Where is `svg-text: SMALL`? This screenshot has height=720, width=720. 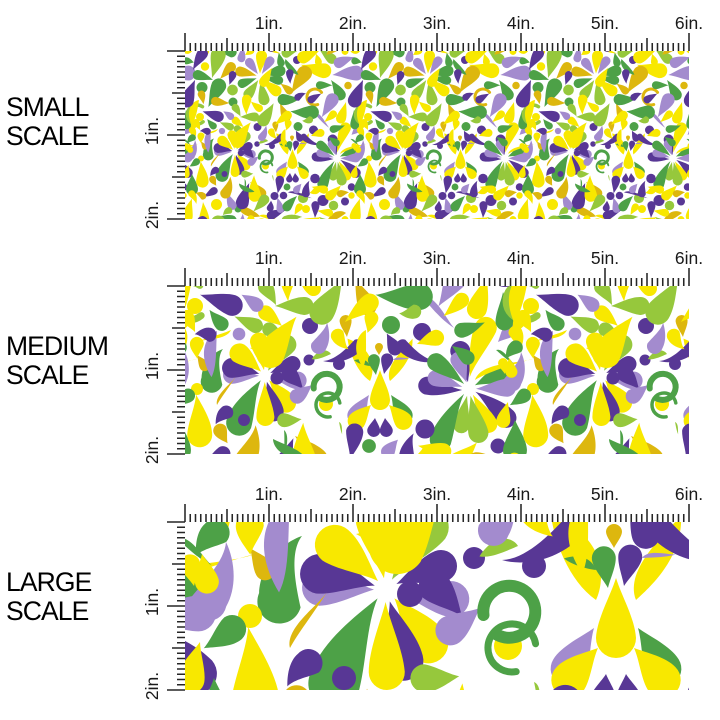
svg-text: SMALL is located at coordinates (47, 107).